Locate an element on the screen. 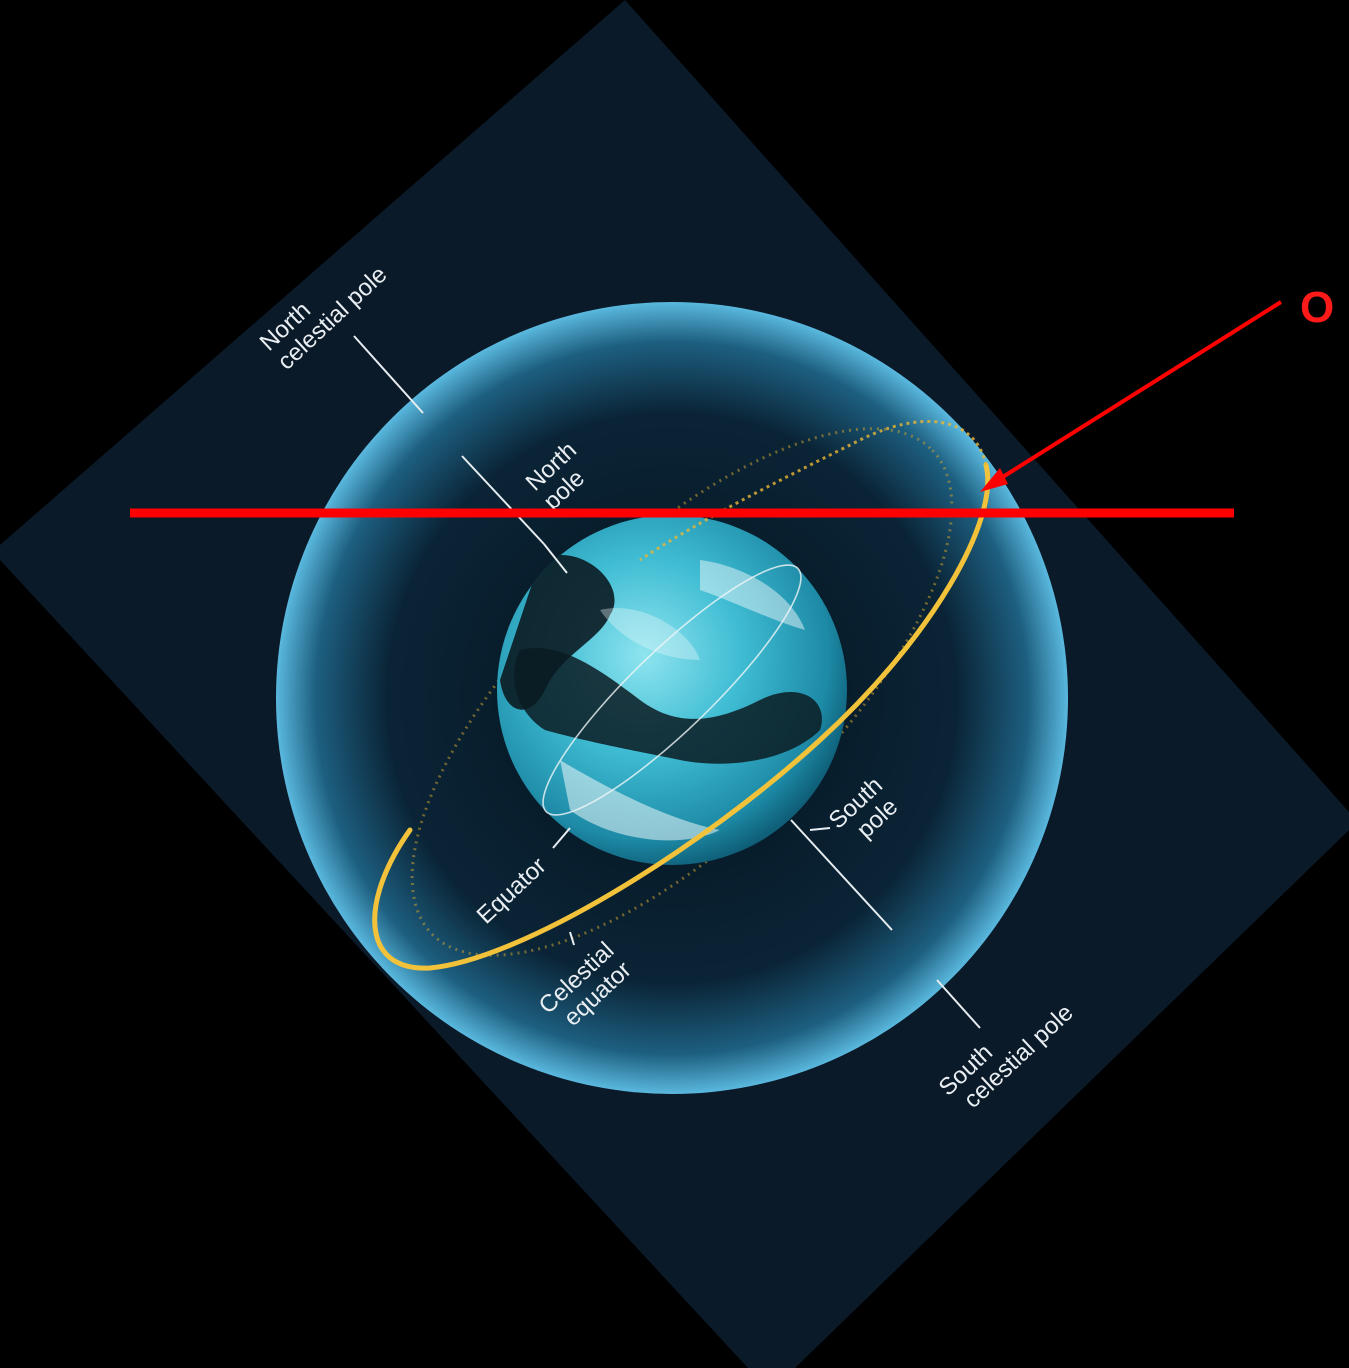 The width and height of the screenshot is (1349, 1368). earth is located at coordinates (672, 690).